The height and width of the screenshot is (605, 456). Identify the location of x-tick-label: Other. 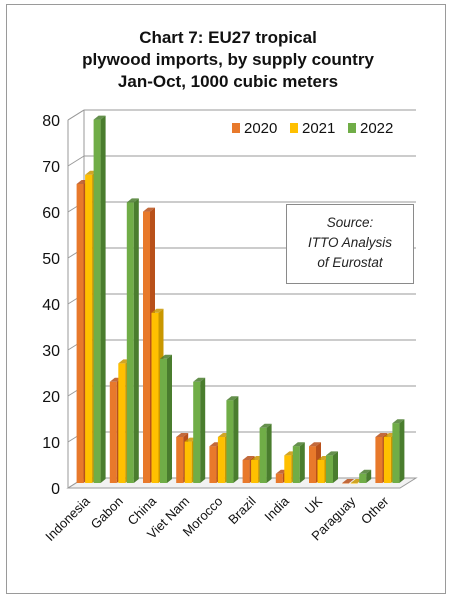
(375, 510).